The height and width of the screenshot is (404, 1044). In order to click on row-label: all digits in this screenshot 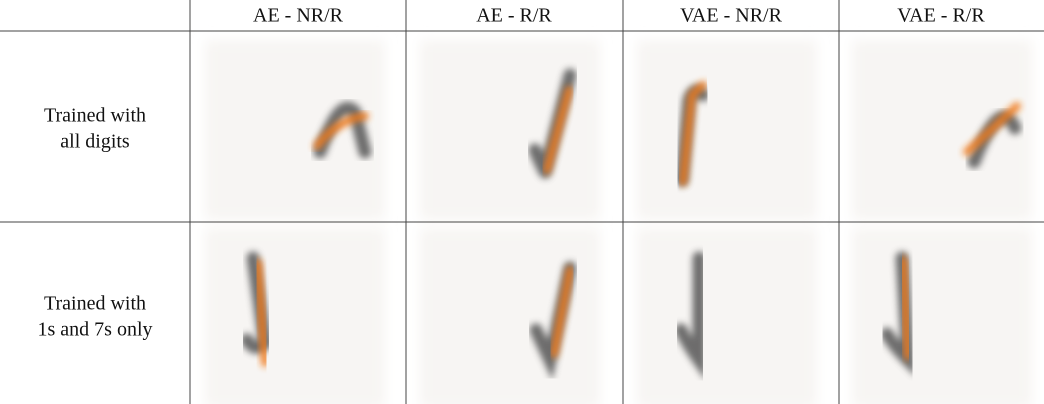, I will do `click(95, 142)`.